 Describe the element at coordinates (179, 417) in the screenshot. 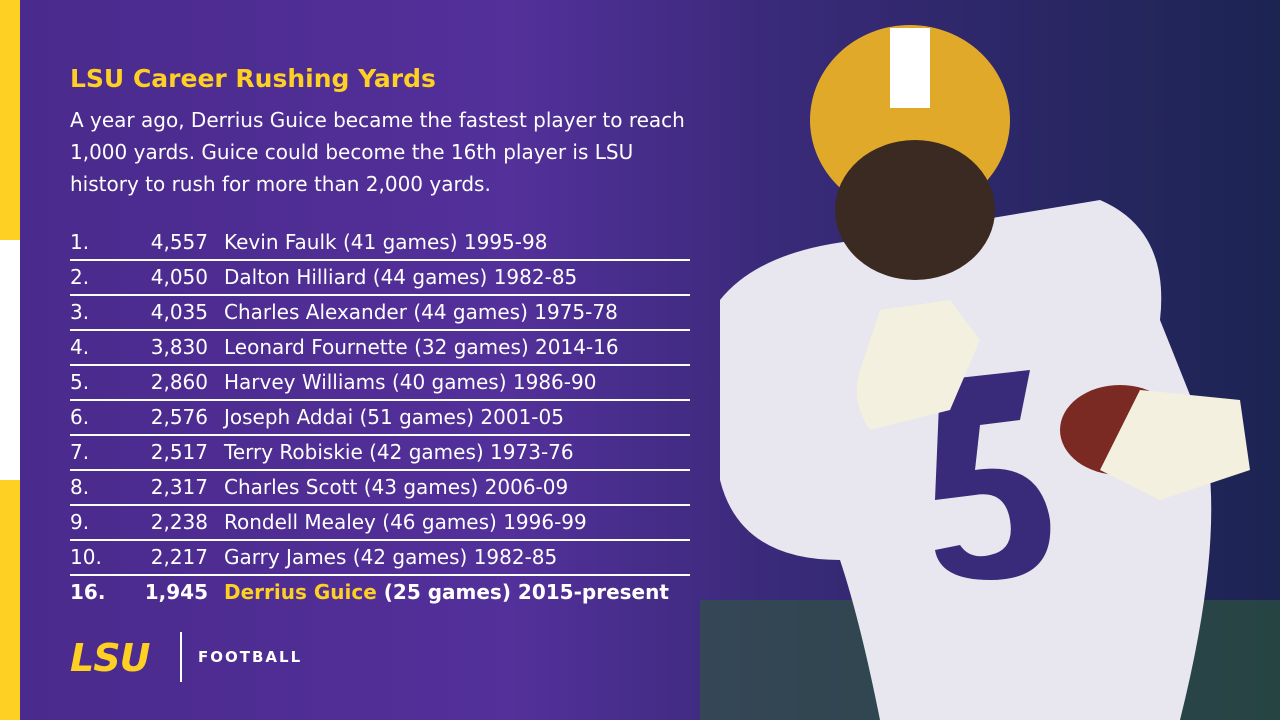

I see `yards: 2,576` at that location.